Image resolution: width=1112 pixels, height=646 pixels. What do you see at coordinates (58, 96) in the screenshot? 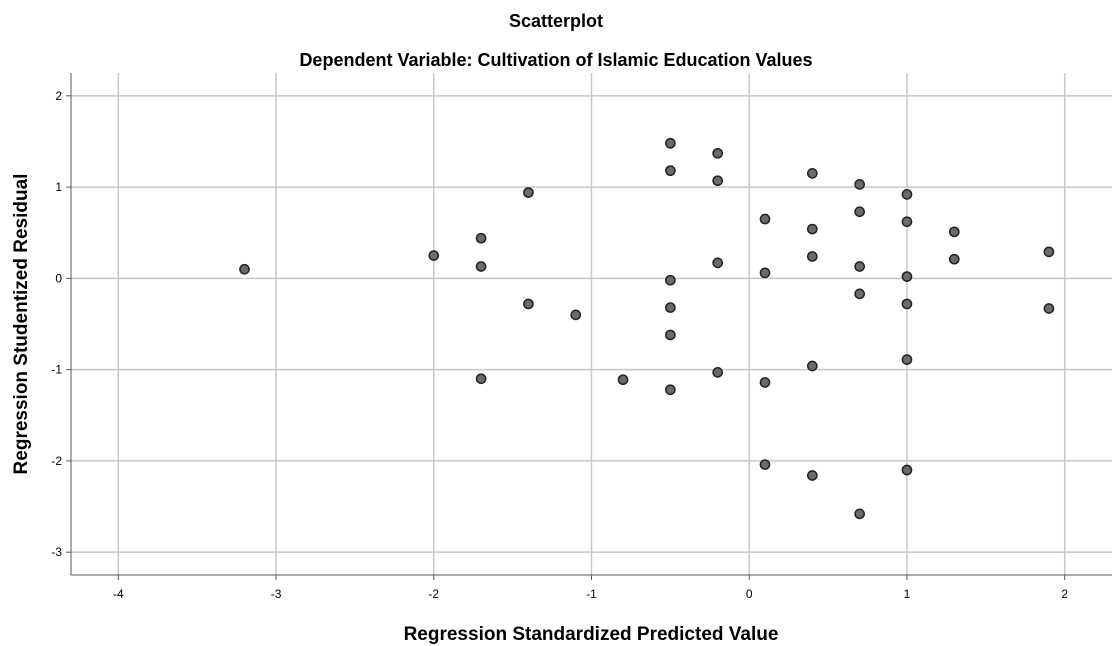
I see `y-tick-label: 2` at bounding box center [58, 96].